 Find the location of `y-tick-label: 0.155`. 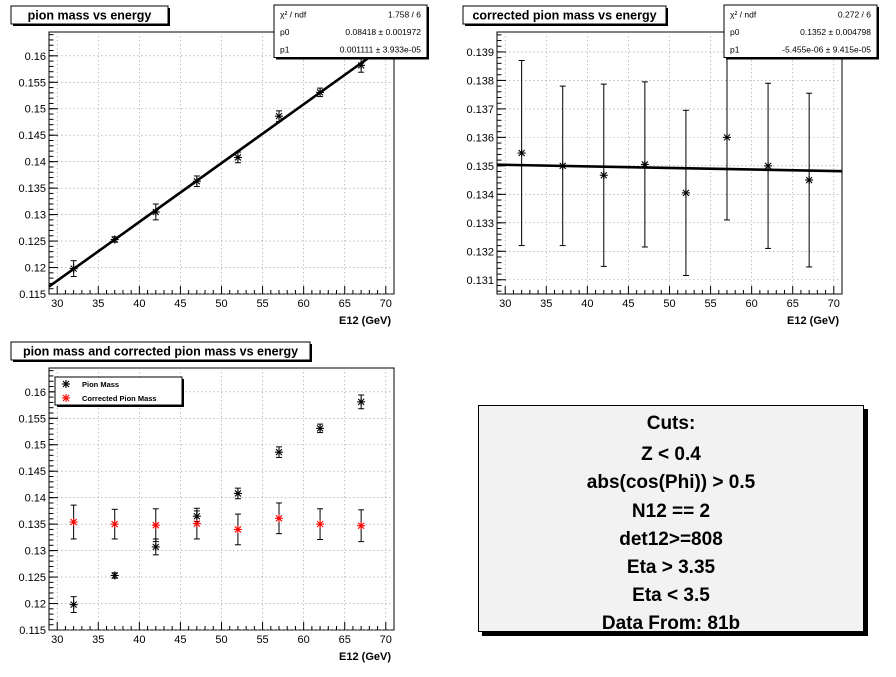

y-tick-label: 0.155 is located at coordinates (32, 419).